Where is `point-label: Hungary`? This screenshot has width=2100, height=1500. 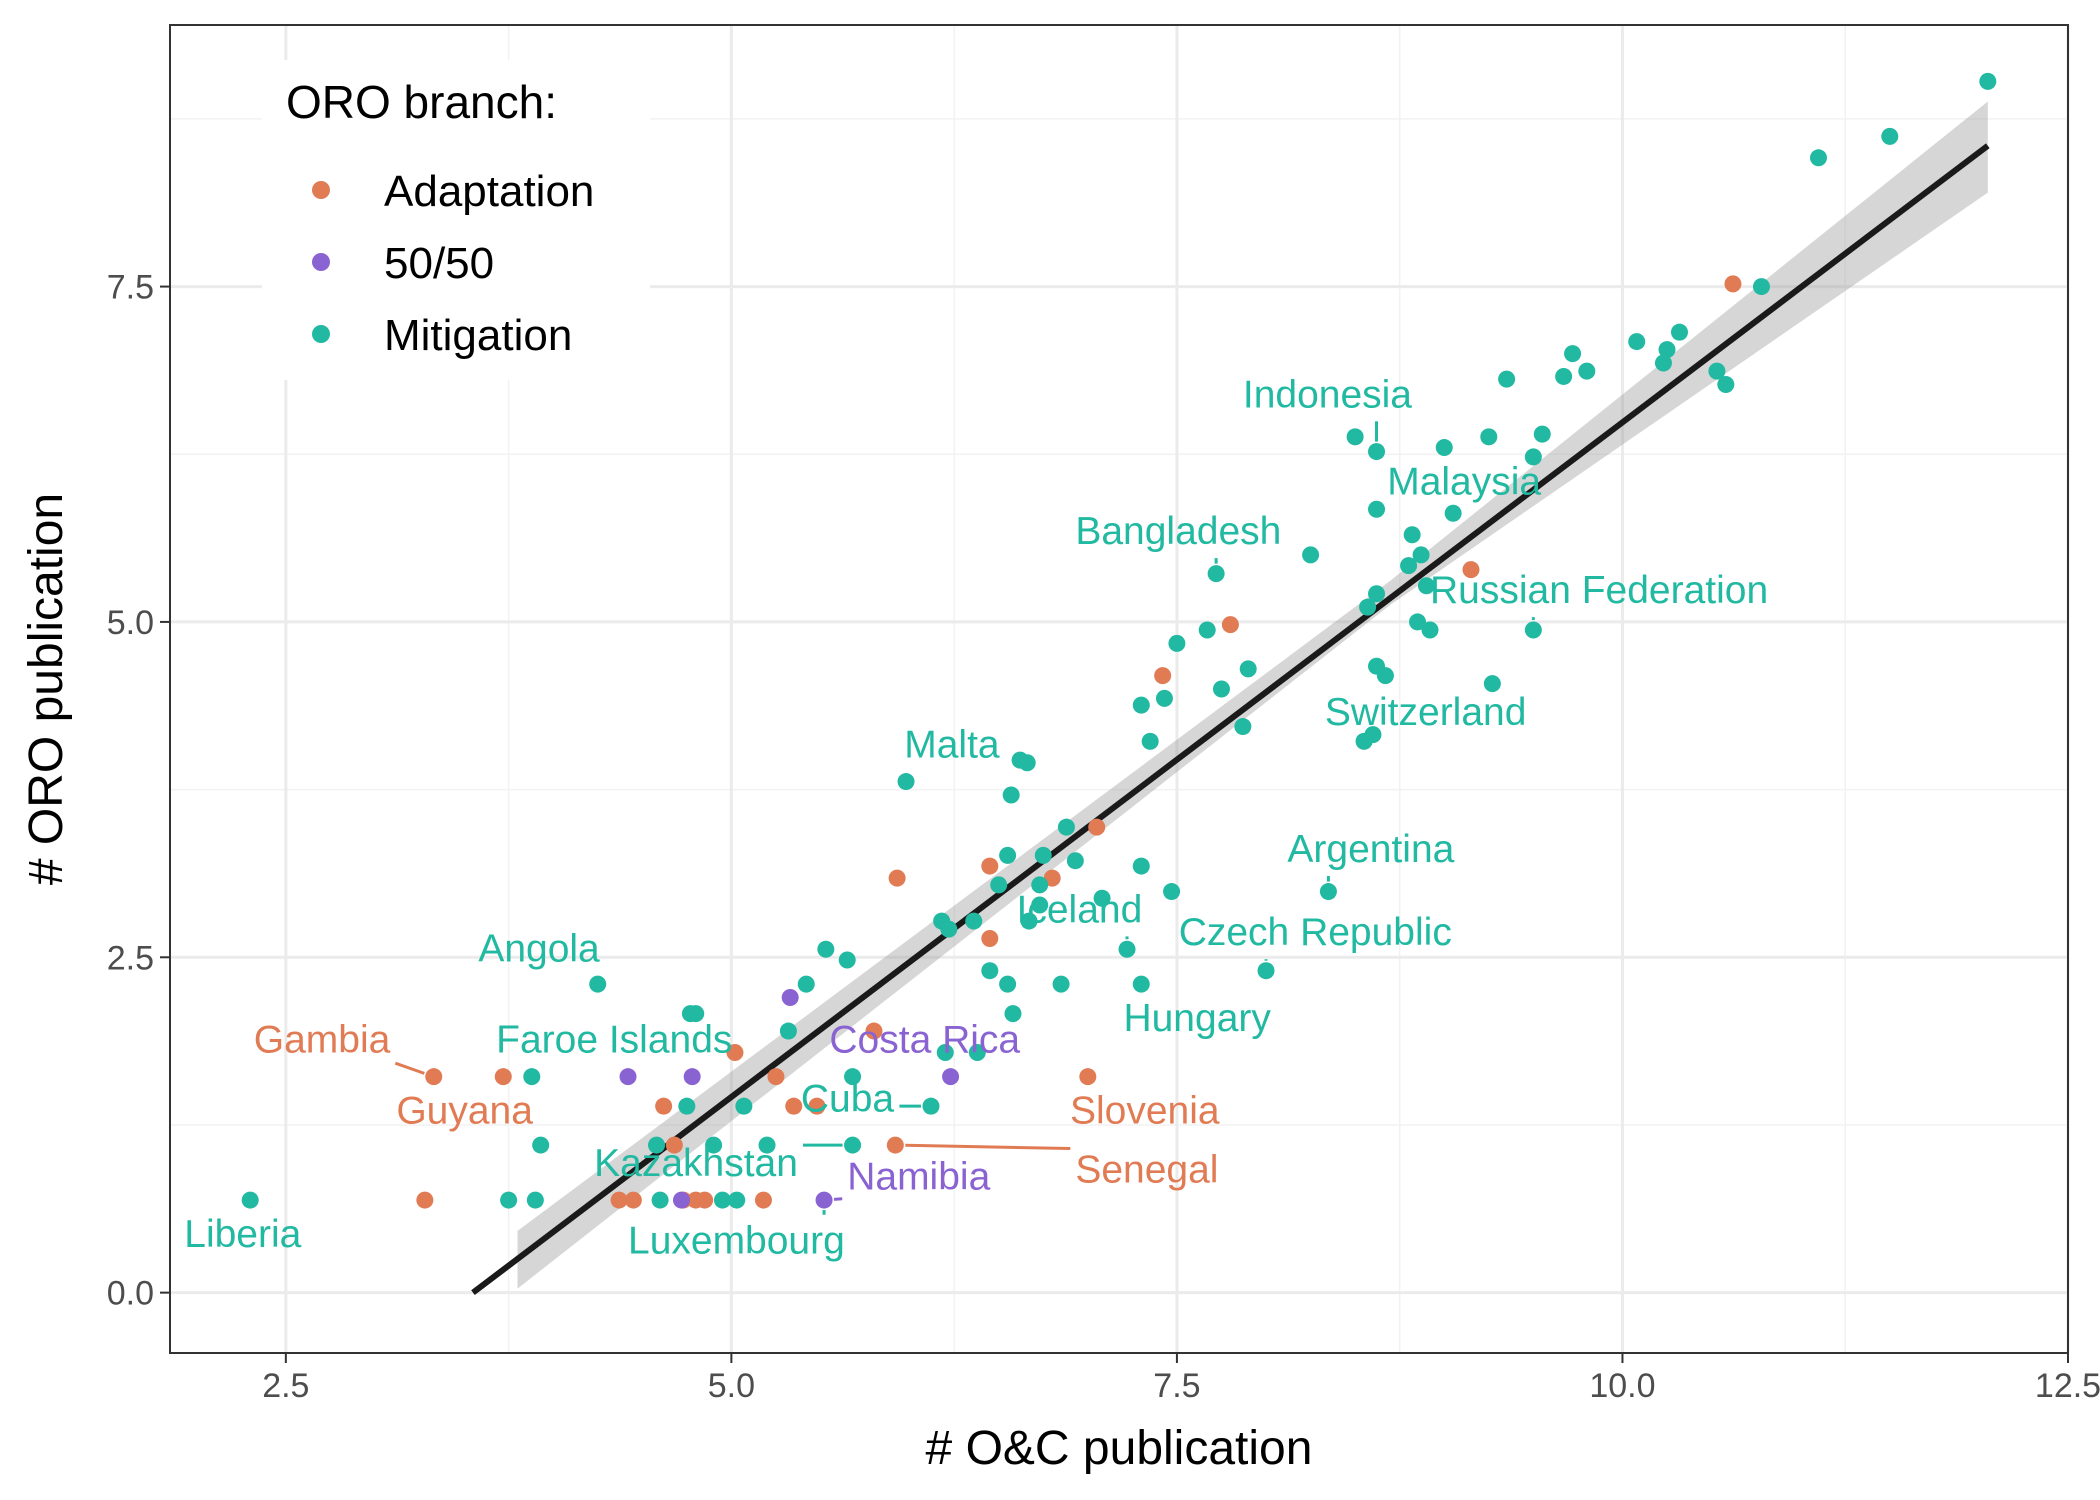 point-label: Hungary is located at coordinates (1197, 1018).